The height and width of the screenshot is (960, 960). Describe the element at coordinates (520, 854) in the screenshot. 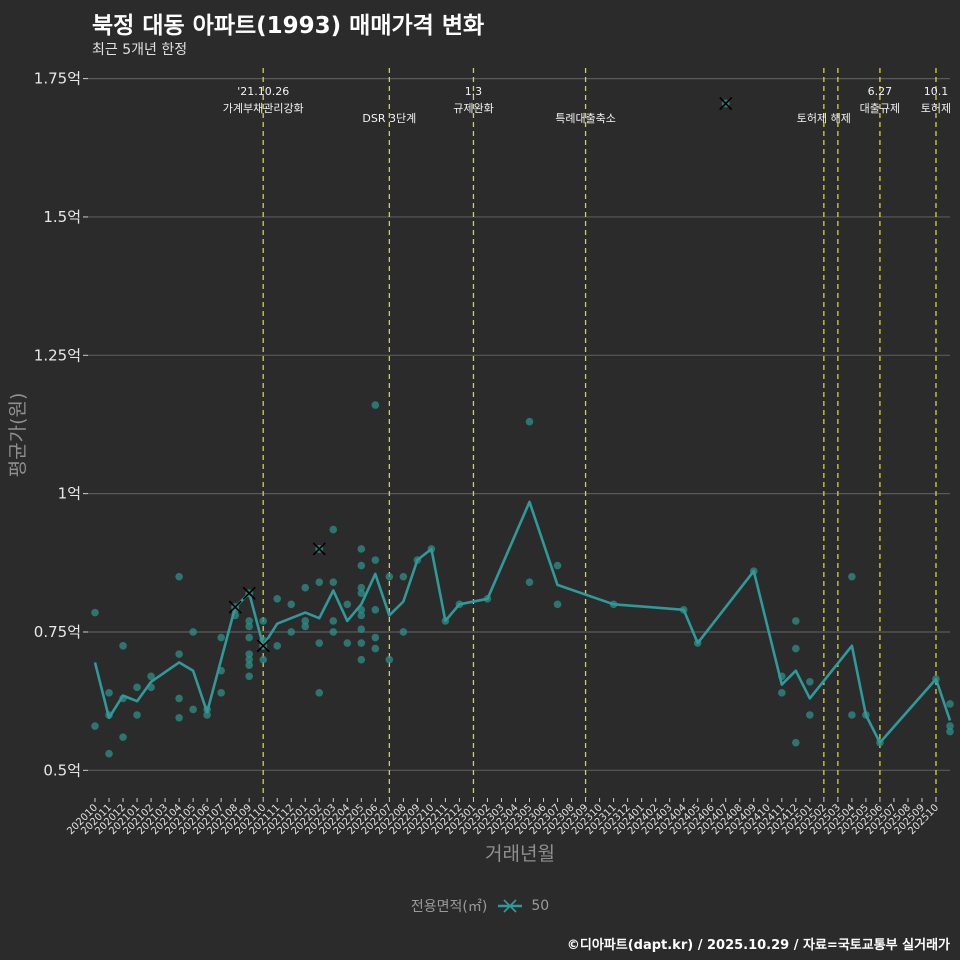

I see `x-axis-title: 거래년월` at that location.